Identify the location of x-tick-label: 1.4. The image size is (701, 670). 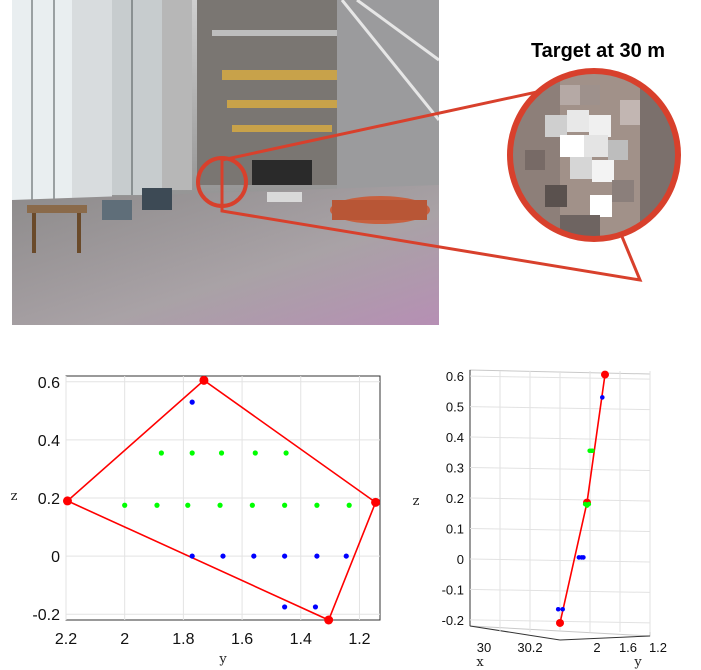
(301, 639).